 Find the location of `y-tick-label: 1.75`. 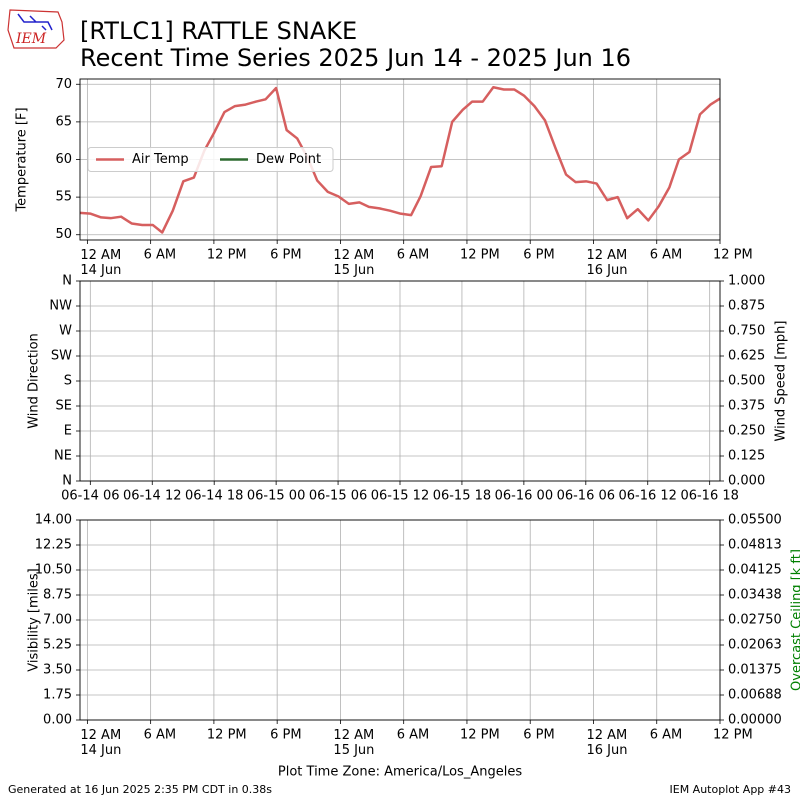

y-tick-label: 1.75 is located at coordinates (57, 695).